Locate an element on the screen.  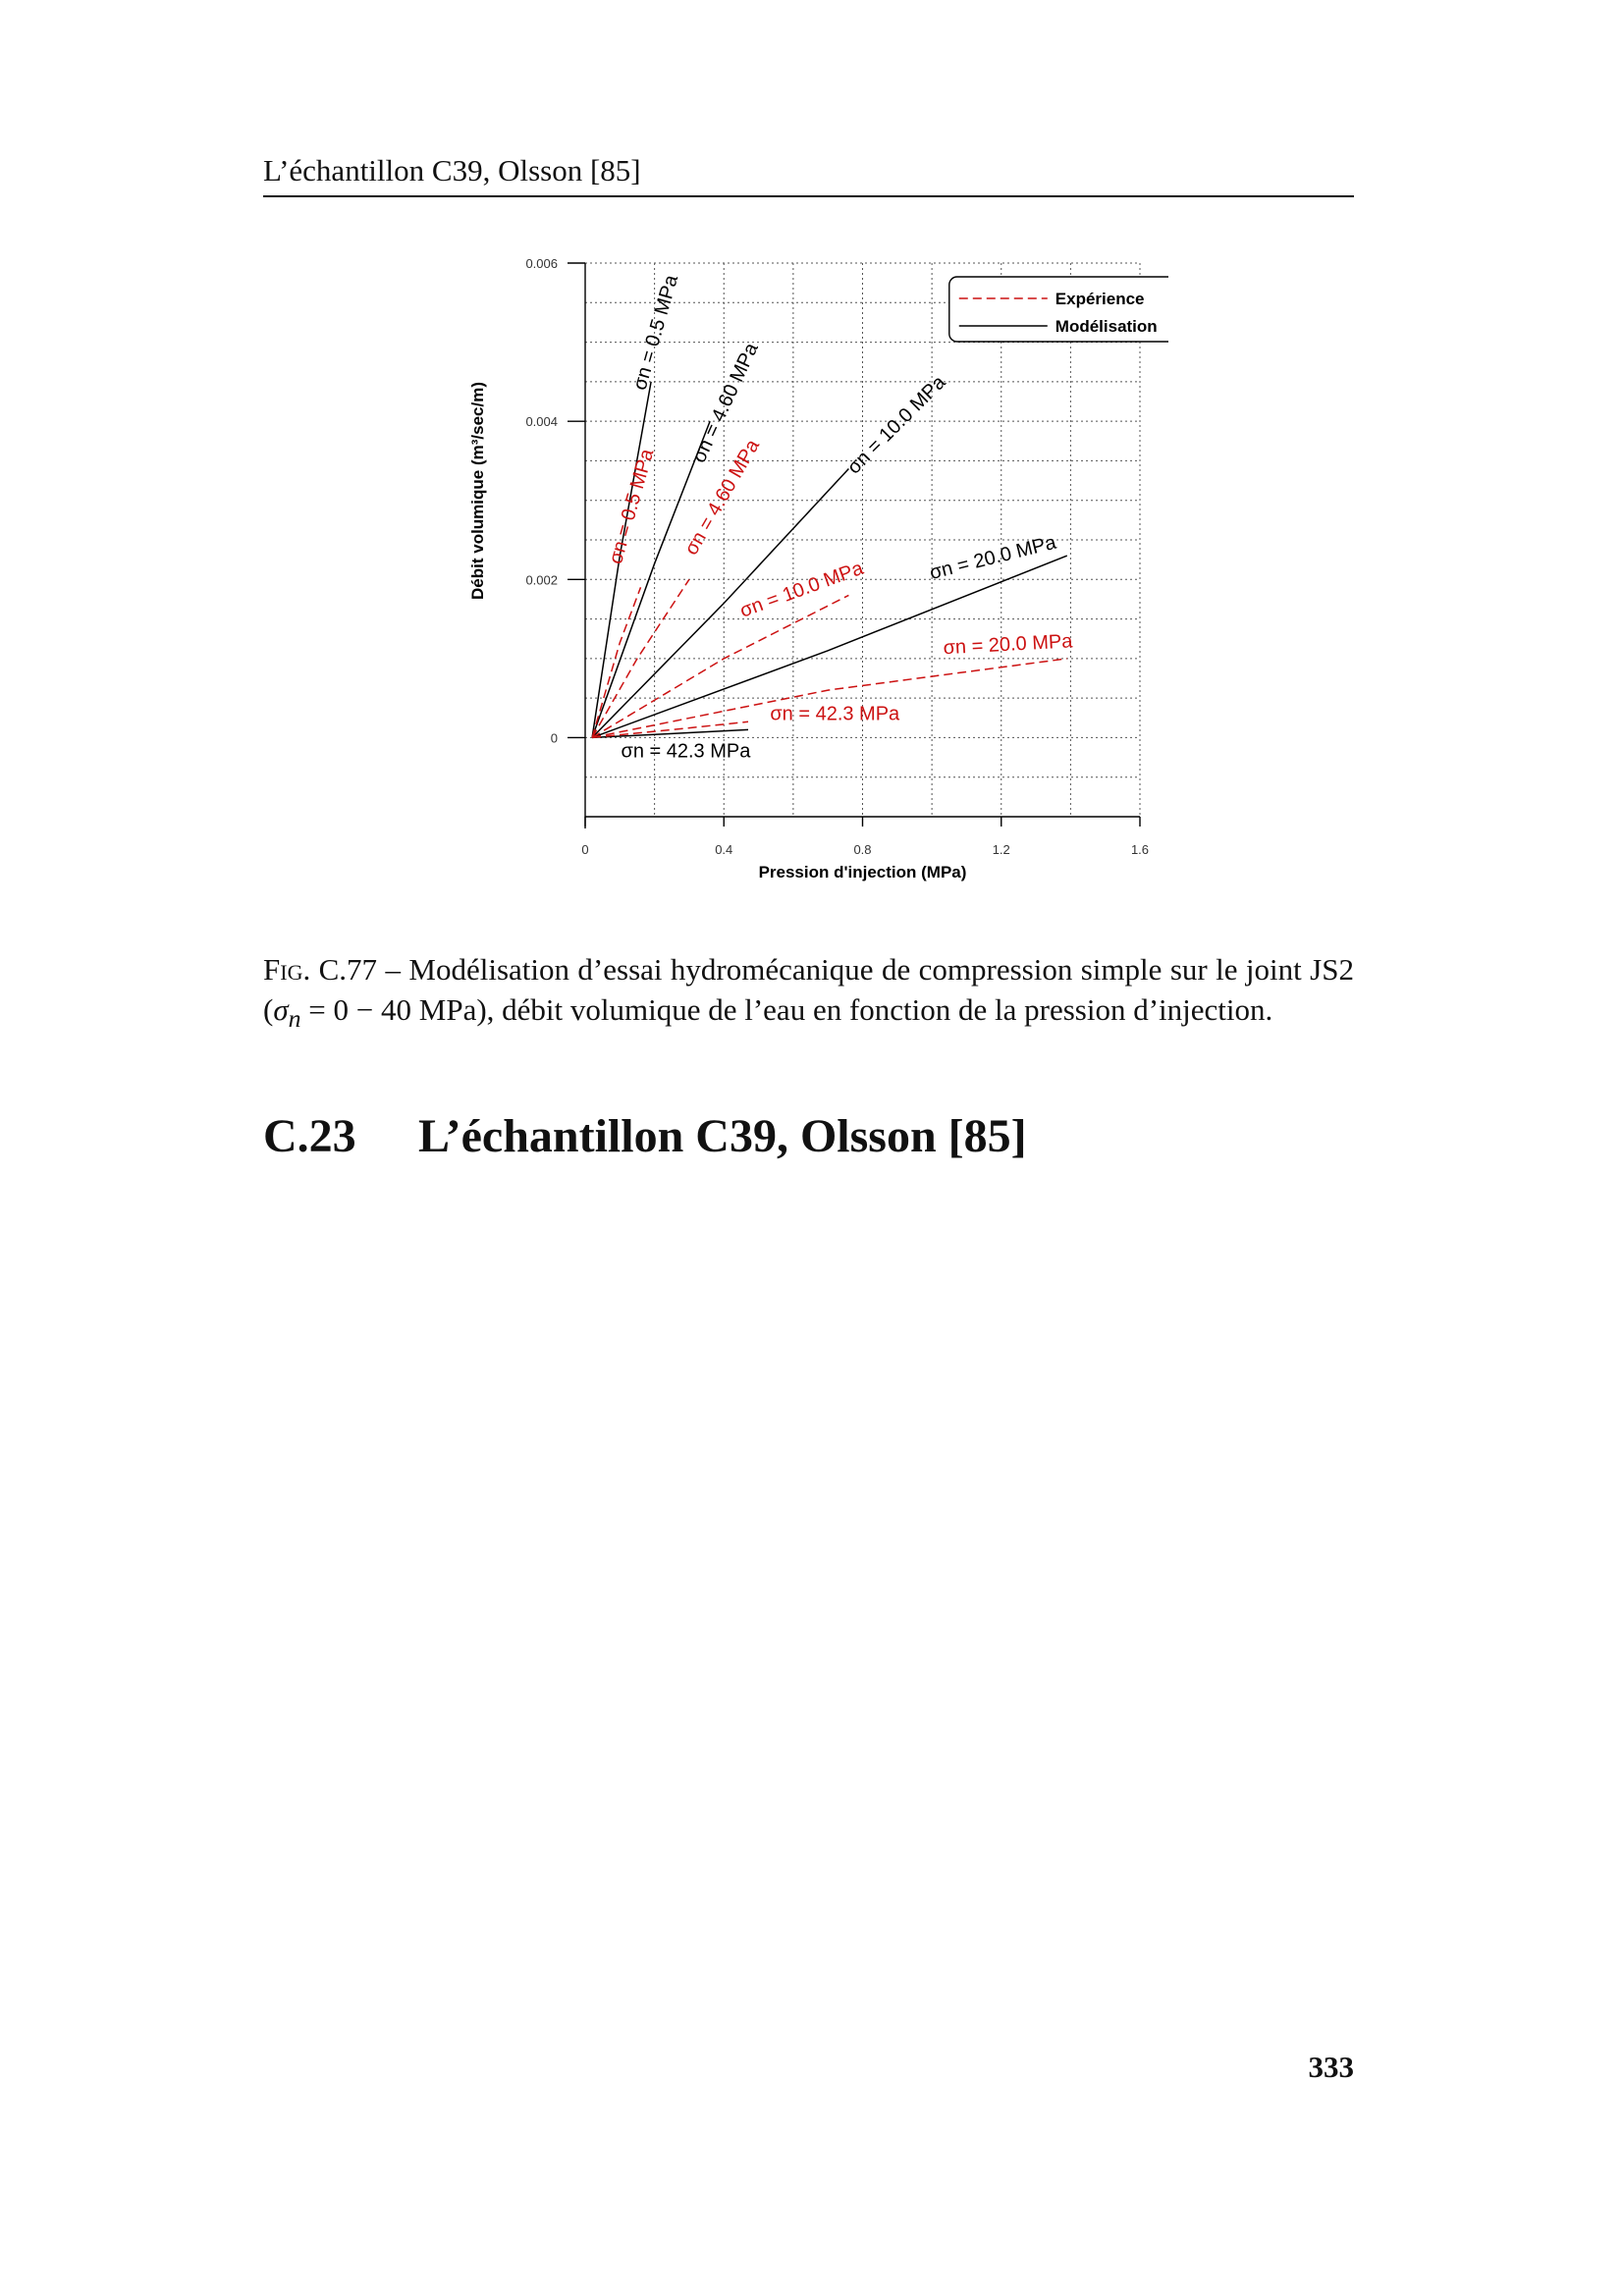
x-tick-label: 1.6 is located at coordinates (1140, 850).